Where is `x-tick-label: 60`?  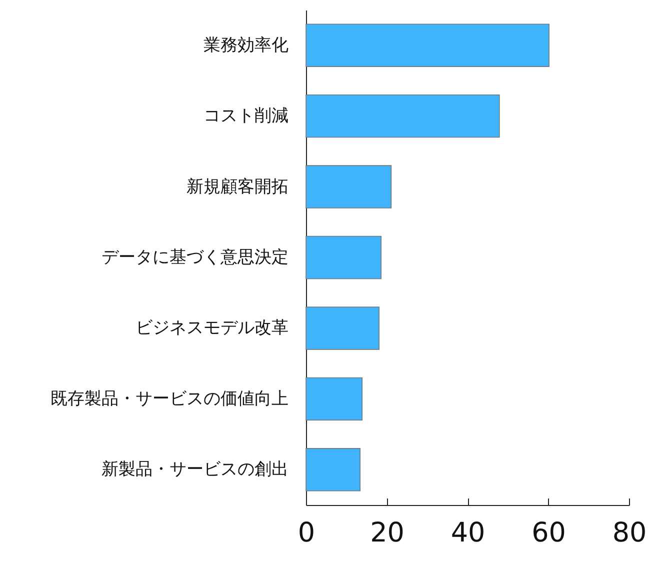
x-tick-label: 60 is located at coordinates (549, 533).